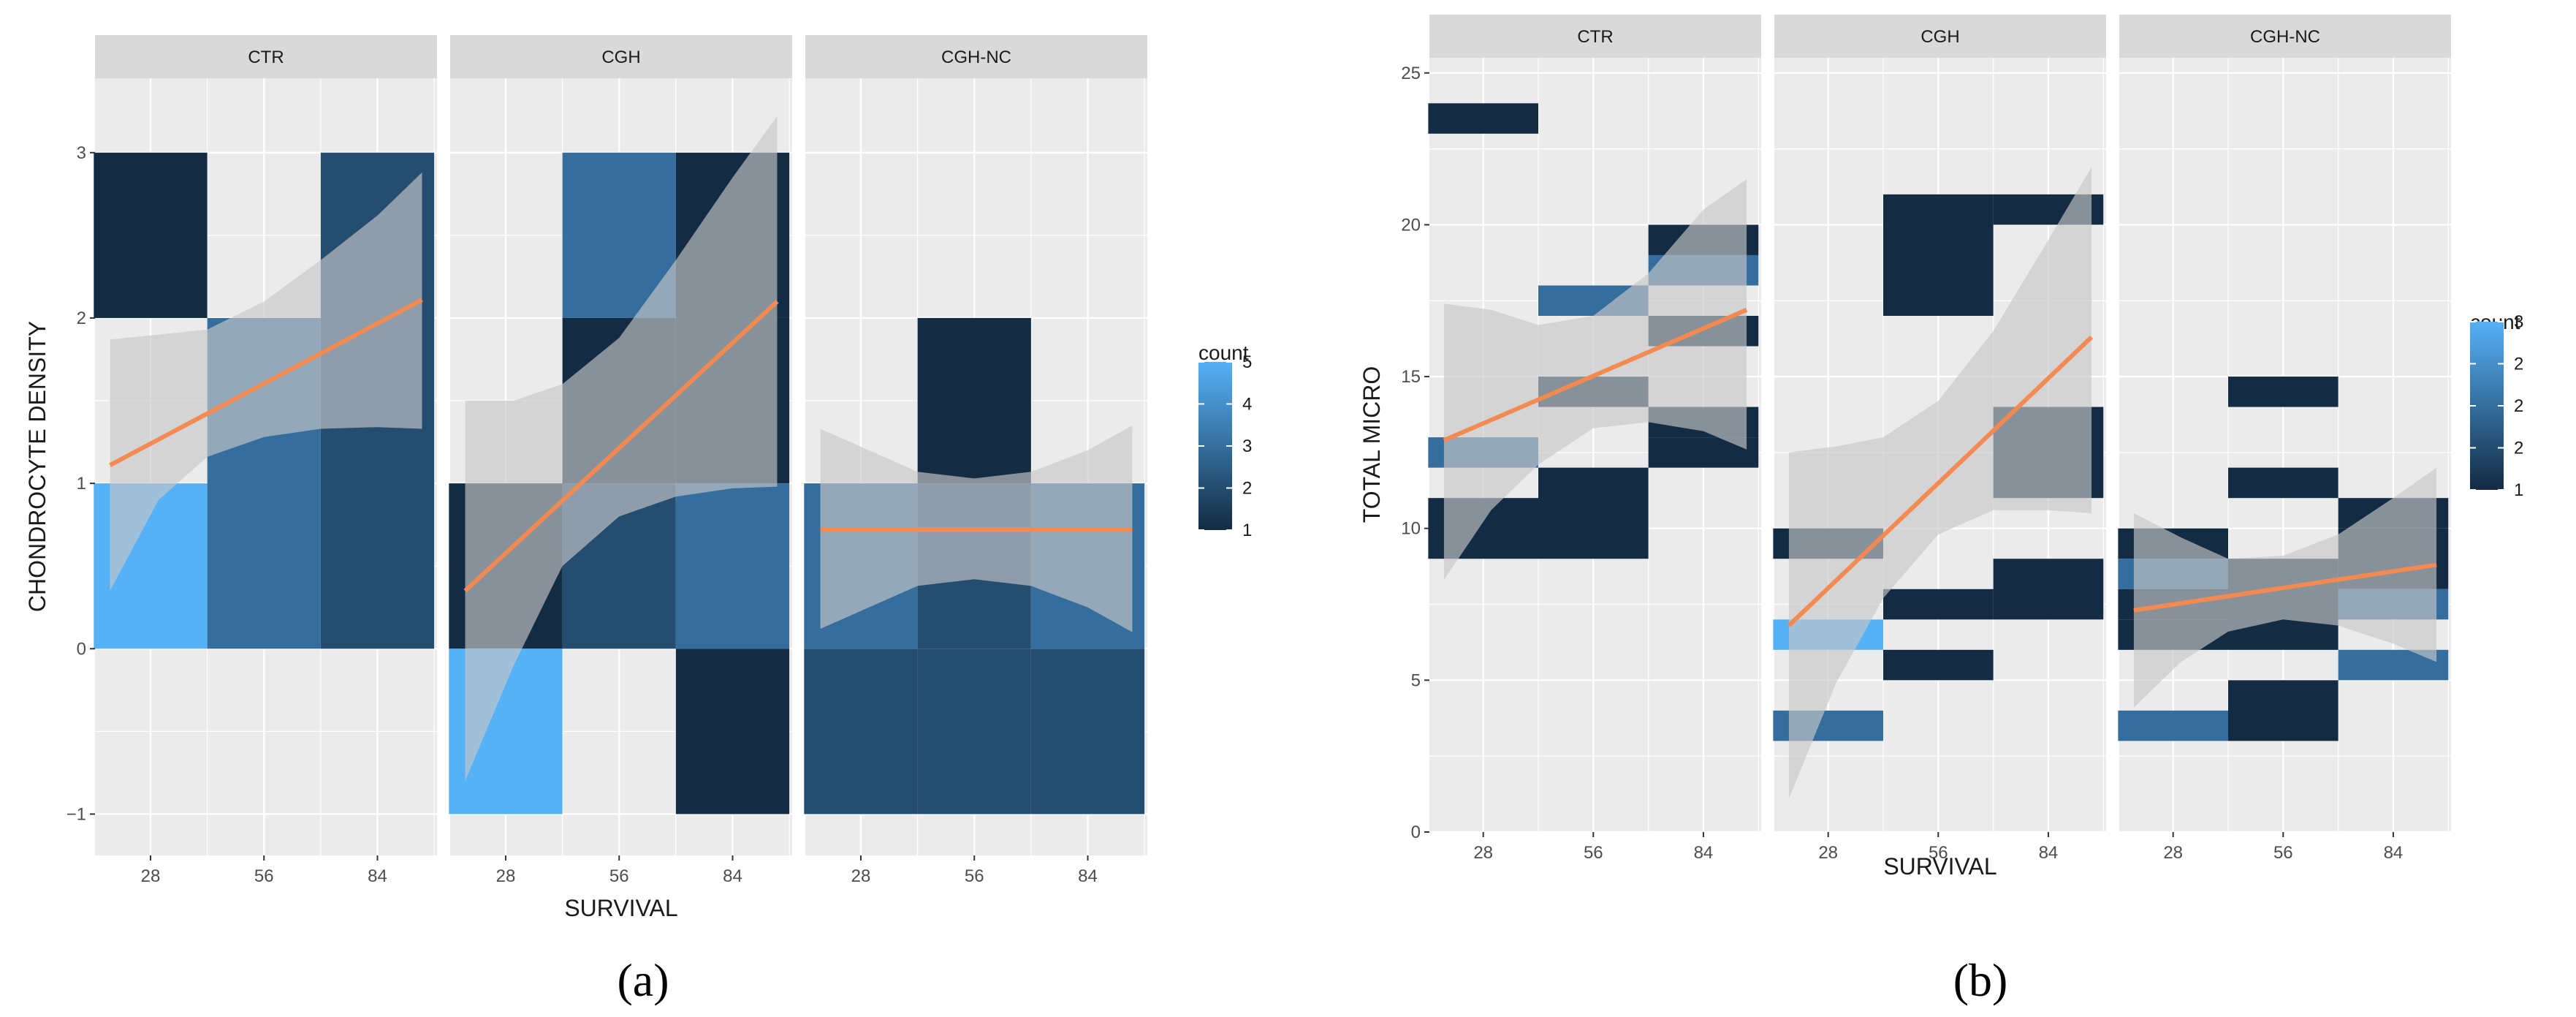 This screenshot has width=2576, height=1017. Describe the element at coordinates (265, 482) in the screenshot. I see `plot-area-a-ctr: 28 56 84` at that location.